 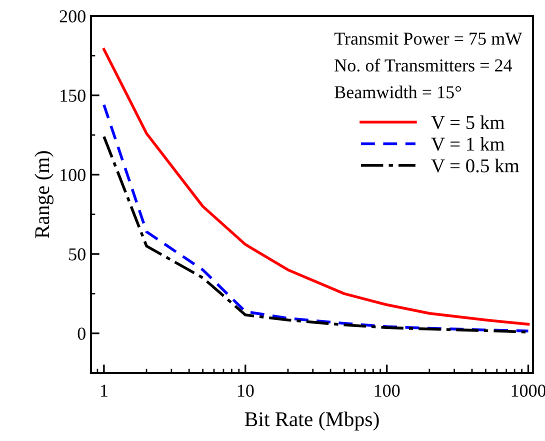 What do you see at coordinates (77, 254) in the screenshot?
I see `y-tick-label: 50` at bounding box center [77, 254].